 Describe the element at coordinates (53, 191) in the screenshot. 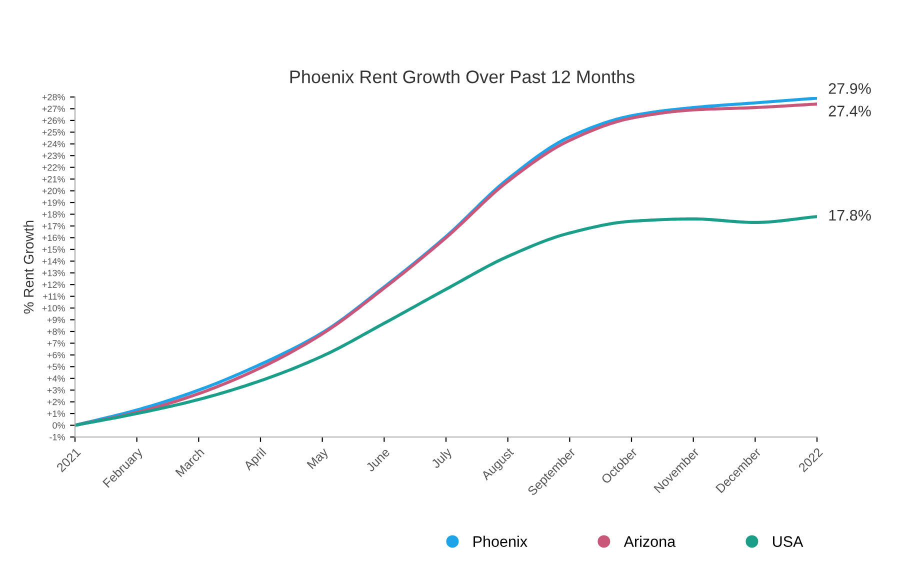

I see `y-tick-label: +20%` at that location.